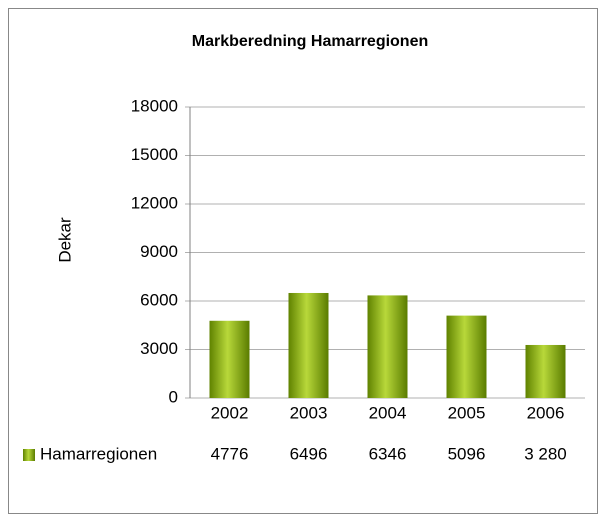 This screenshot has width=606, height=521. What do you see at coordinates (64, 240) in the screenshot?
I see `y-axis-label: Dekar` at bounding box center [64, 240].